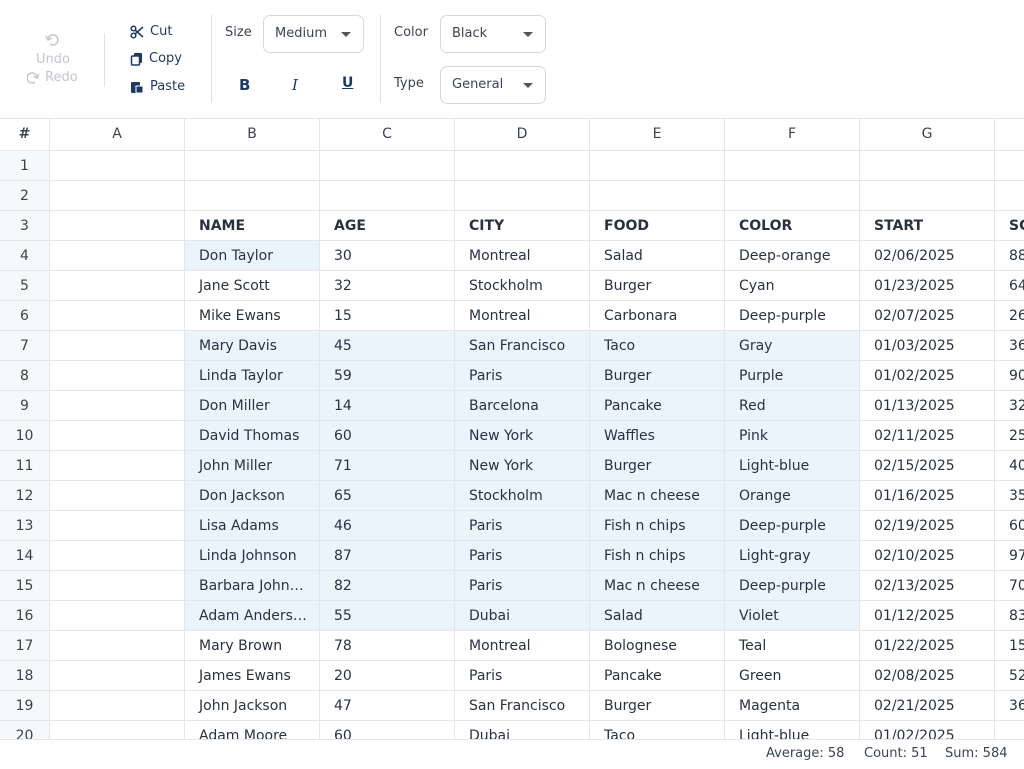 The image size is (1024, 769). I want to click on row-header: 2, so click(25, 196).